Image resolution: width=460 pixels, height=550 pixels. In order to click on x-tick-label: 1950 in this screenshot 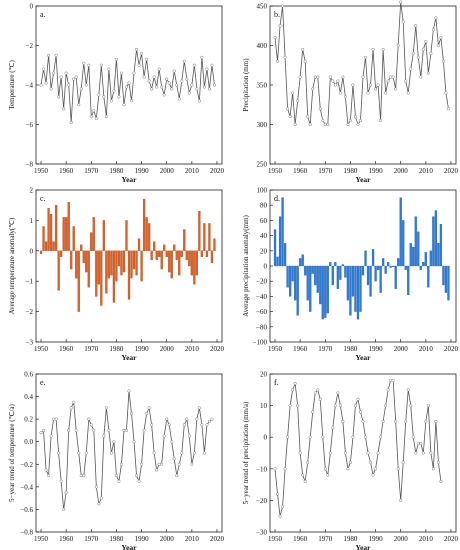, I will do `click(41, 171)`.